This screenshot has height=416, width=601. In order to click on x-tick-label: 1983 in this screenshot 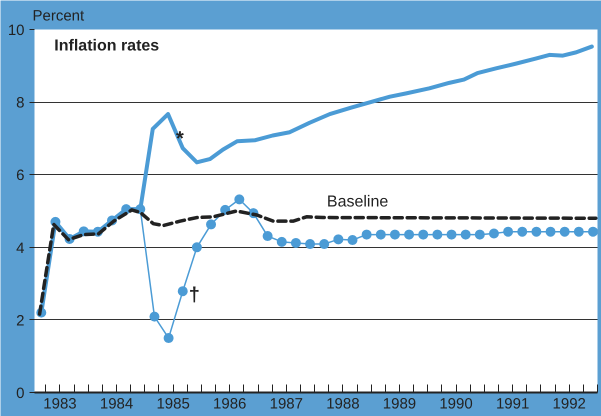, I will do `click(60, 404)`.